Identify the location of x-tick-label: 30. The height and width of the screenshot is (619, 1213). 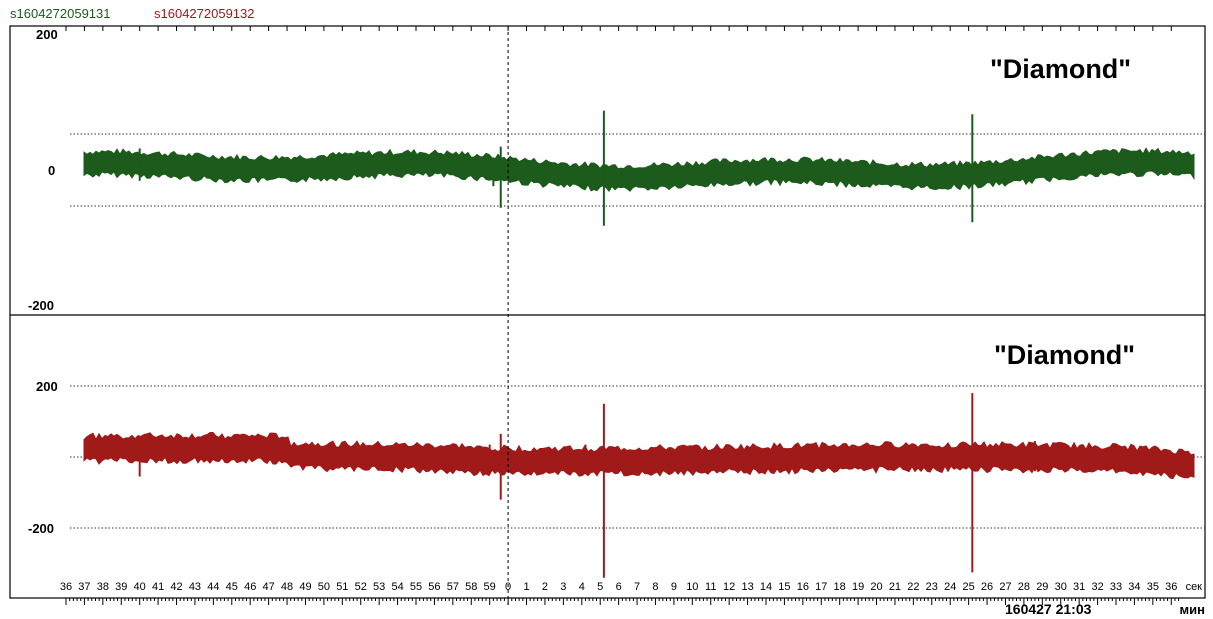
(1061, 587).